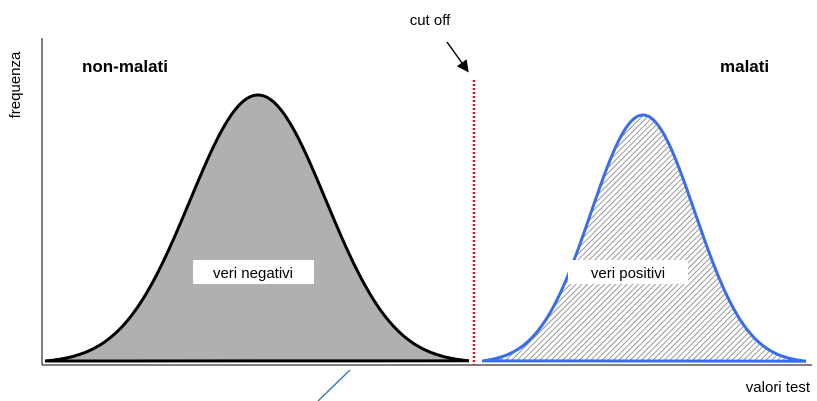 Image resolution: width=817 pixels, height=401 pixels. Describe the element at coordinates (778, 387) in the screenshot. I see `x-axis-label: valori test` at that location.